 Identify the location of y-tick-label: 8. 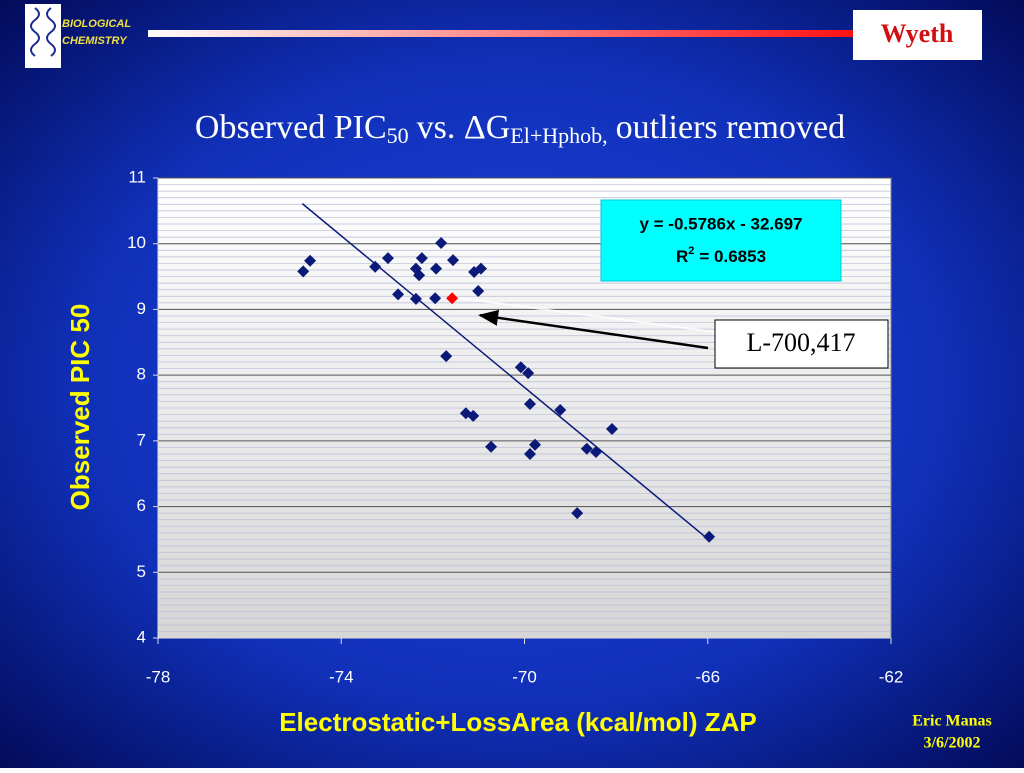
(141, 374).